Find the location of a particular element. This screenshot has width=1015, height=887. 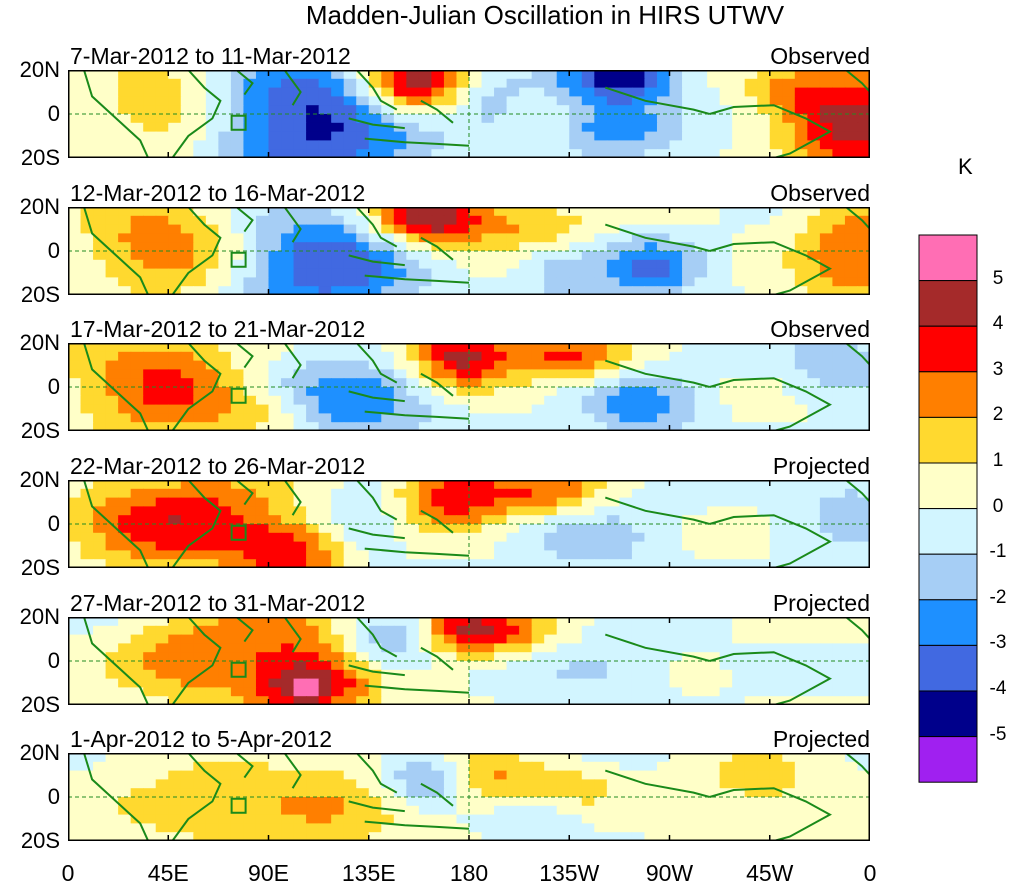

y-tick-label: 20S is located at coordinates (40, 704).